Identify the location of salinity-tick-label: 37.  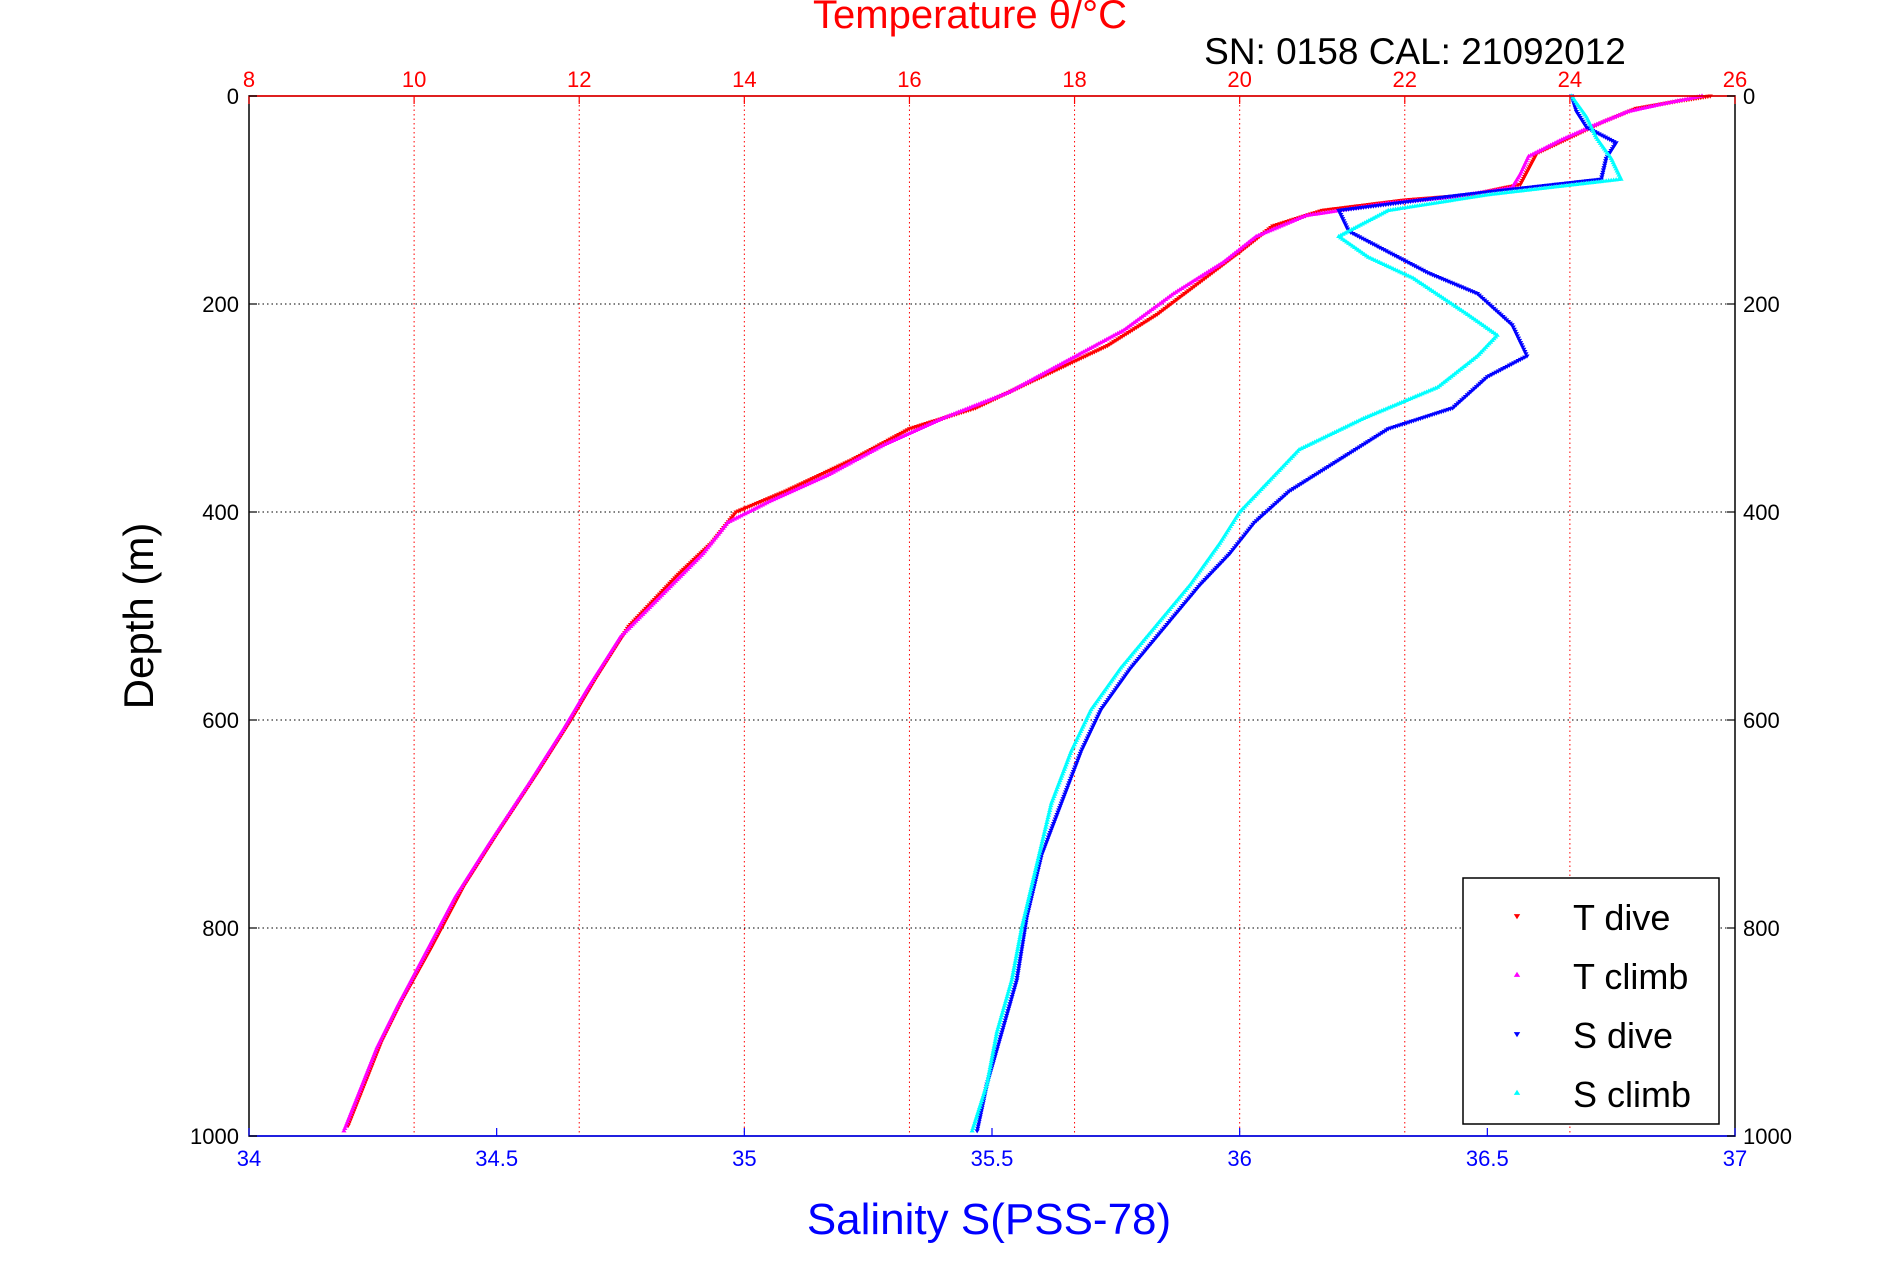
(1735, 1158).